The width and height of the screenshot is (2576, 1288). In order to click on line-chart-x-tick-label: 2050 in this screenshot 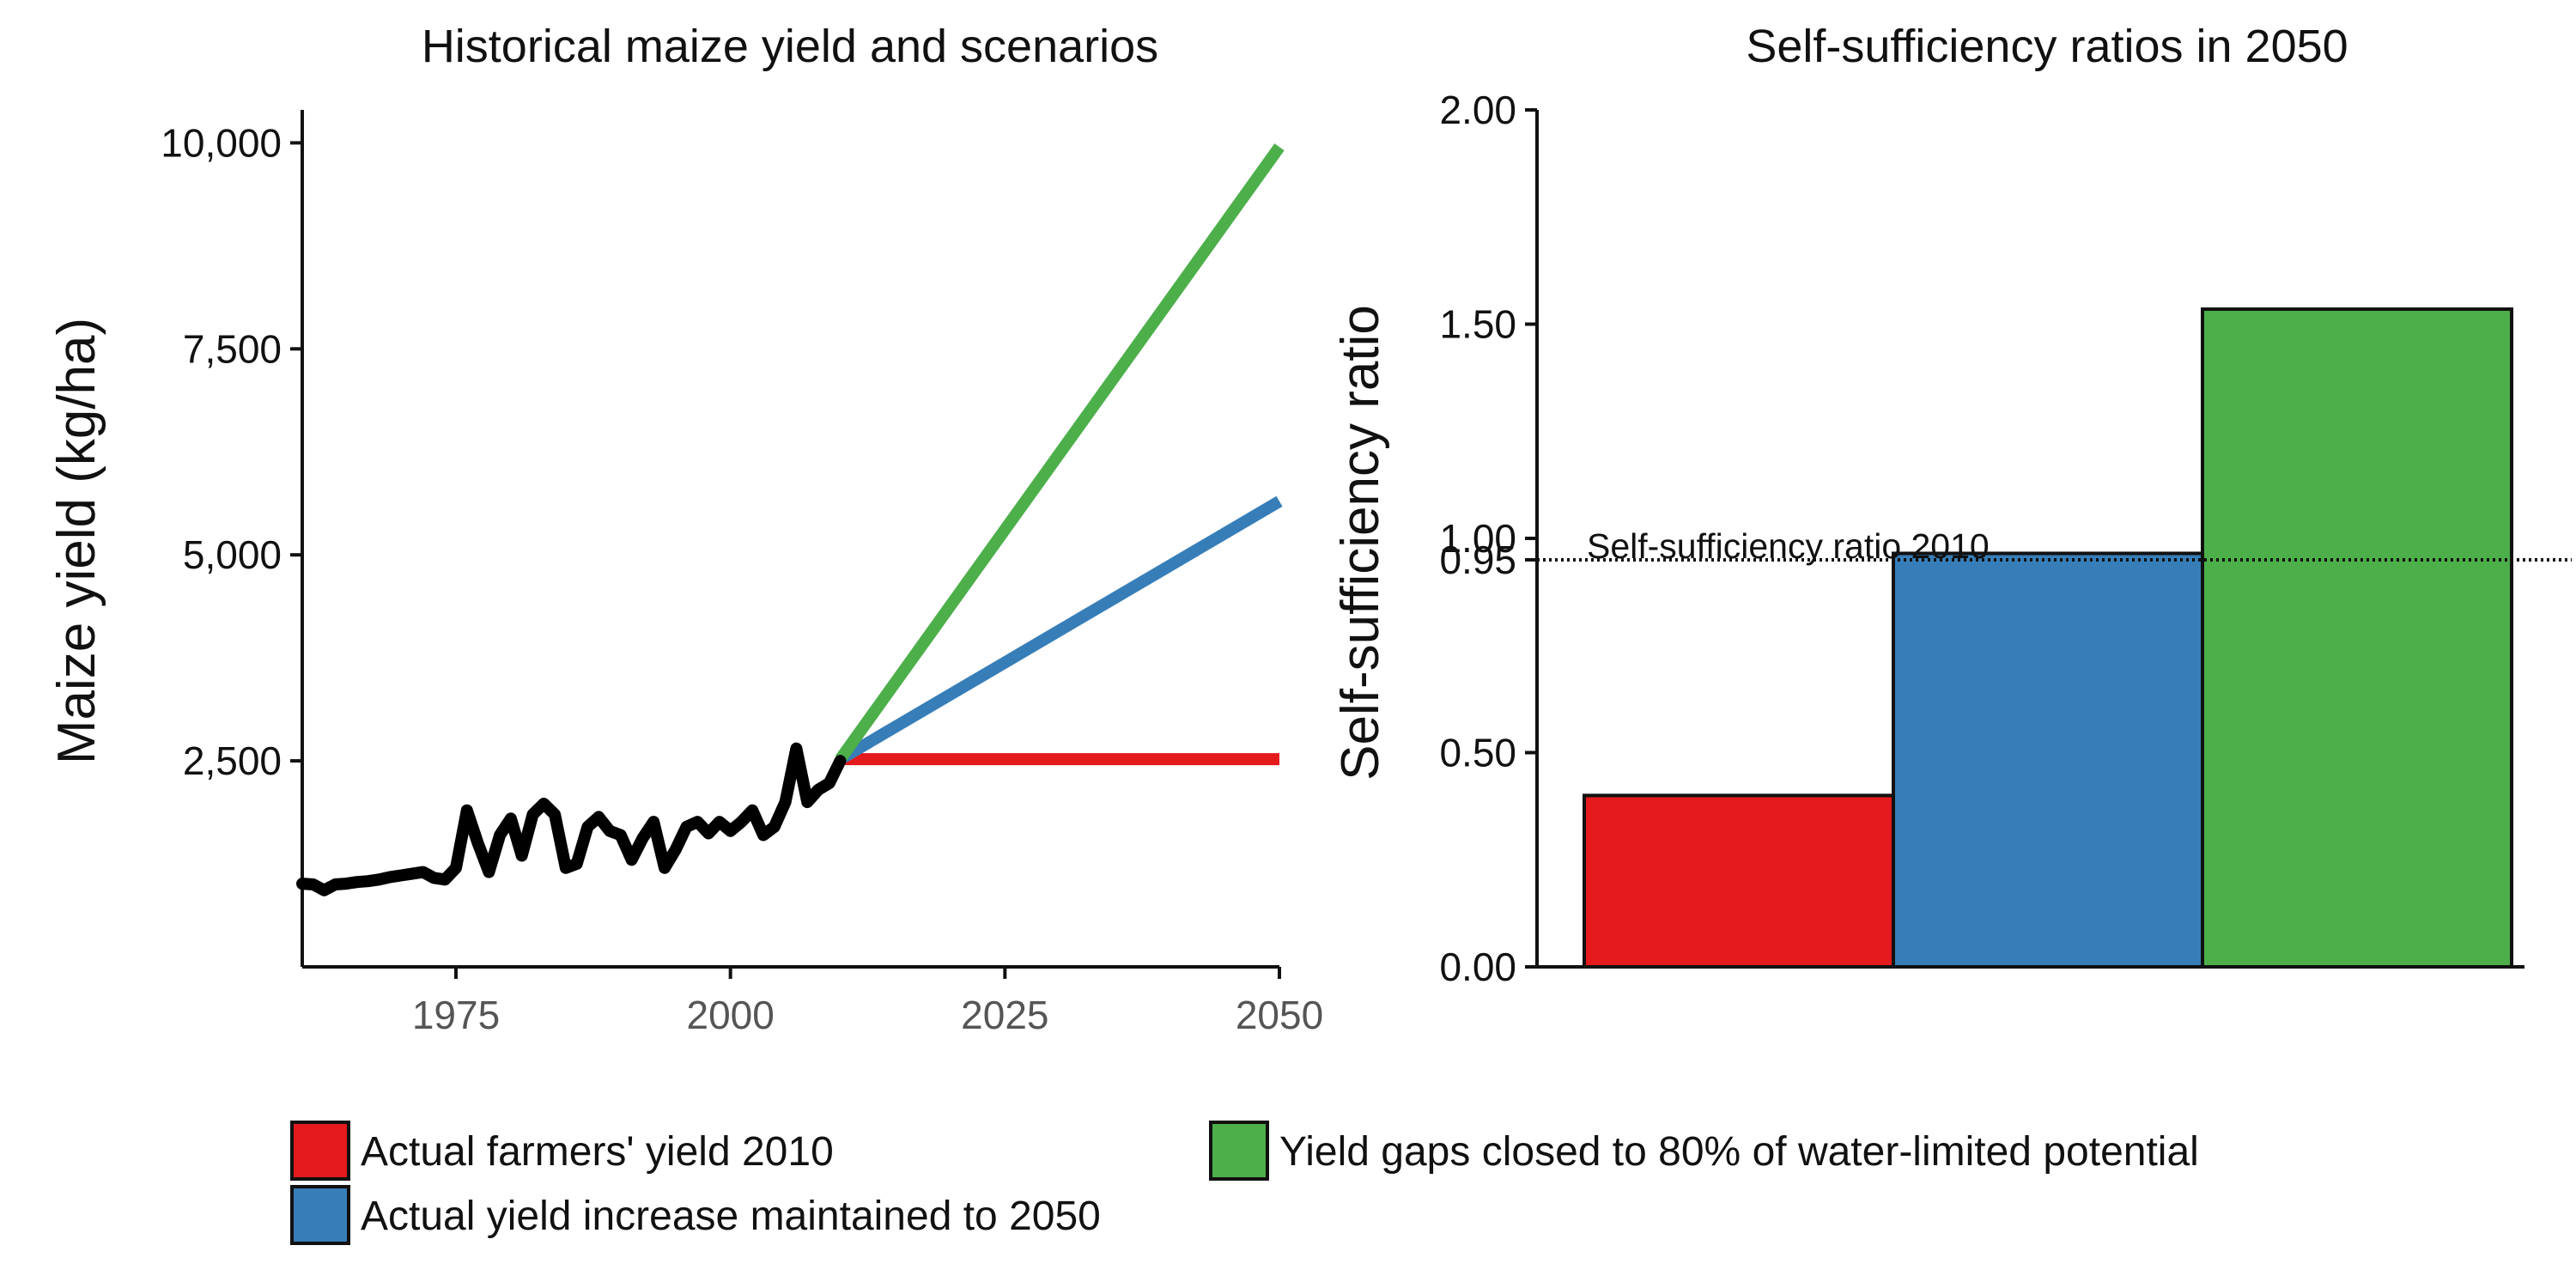, I will do `click(1279, 1015)`.